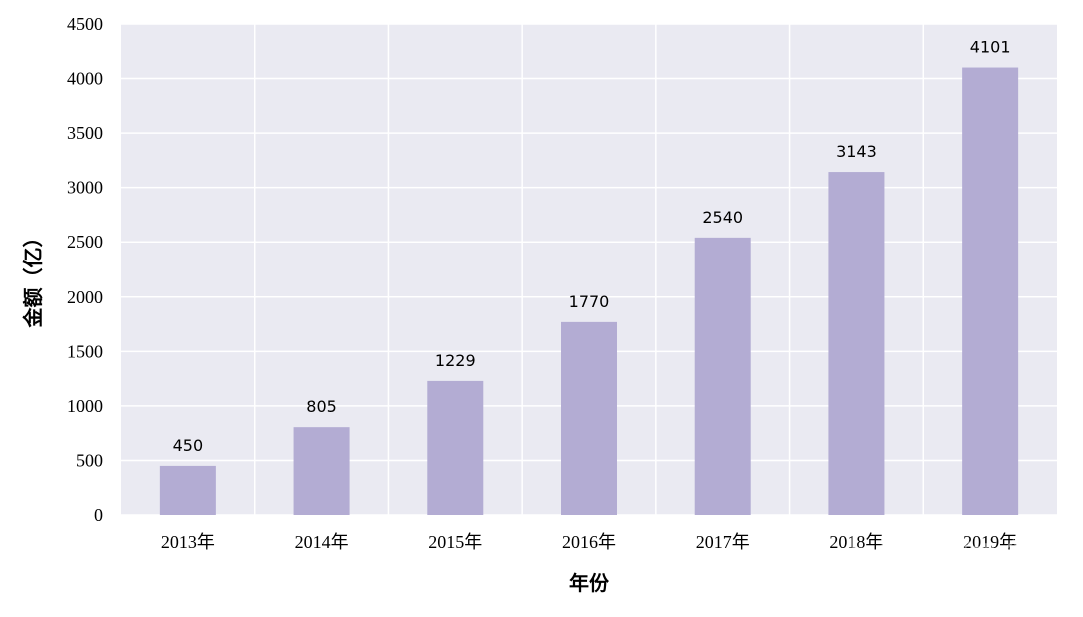 The height and width of the screenshot is (617, 1083). What do you see at coordinates (85, 351) in the screenshot?
I see `y-tick-label: 1500` at bounding box center [85, 351].